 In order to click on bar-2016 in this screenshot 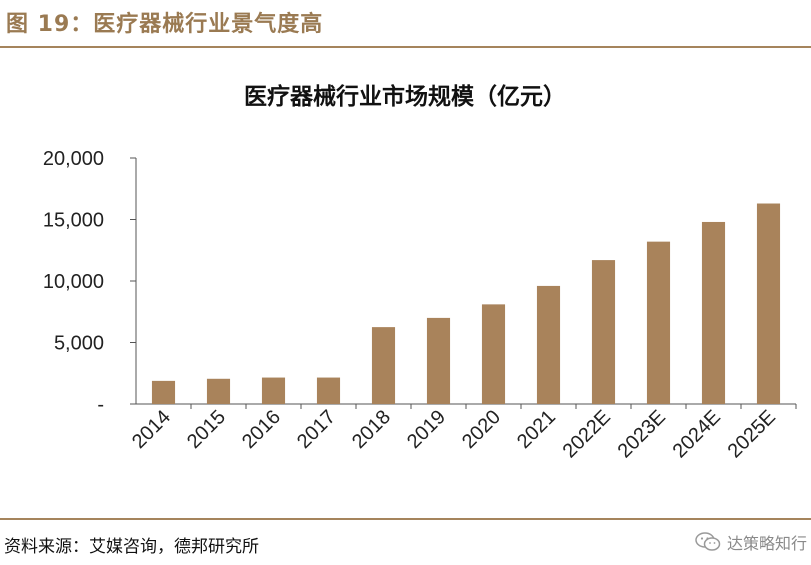, I will do `click(273, 390)`.